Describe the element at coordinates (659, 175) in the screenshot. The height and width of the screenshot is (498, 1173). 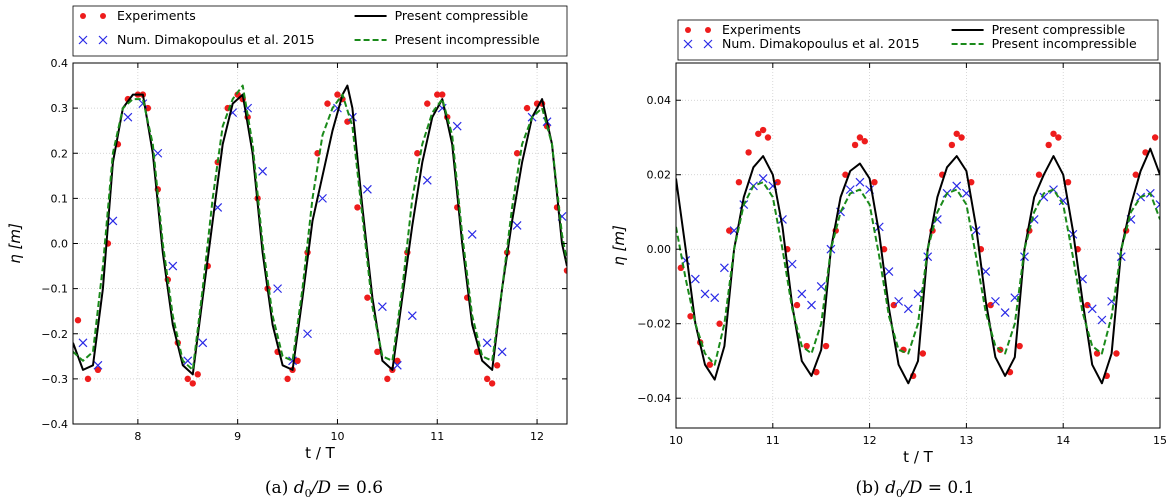
I see `y-tick-label: 0.02` at that location.